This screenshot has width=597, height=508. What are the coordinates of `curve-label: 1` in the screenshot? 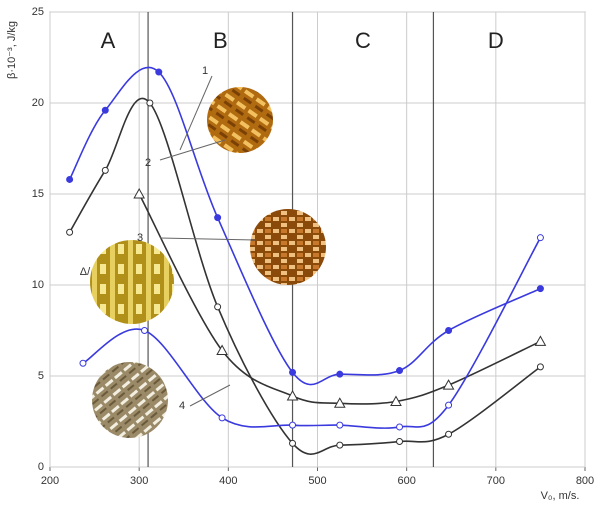 It's located at (205, 71).